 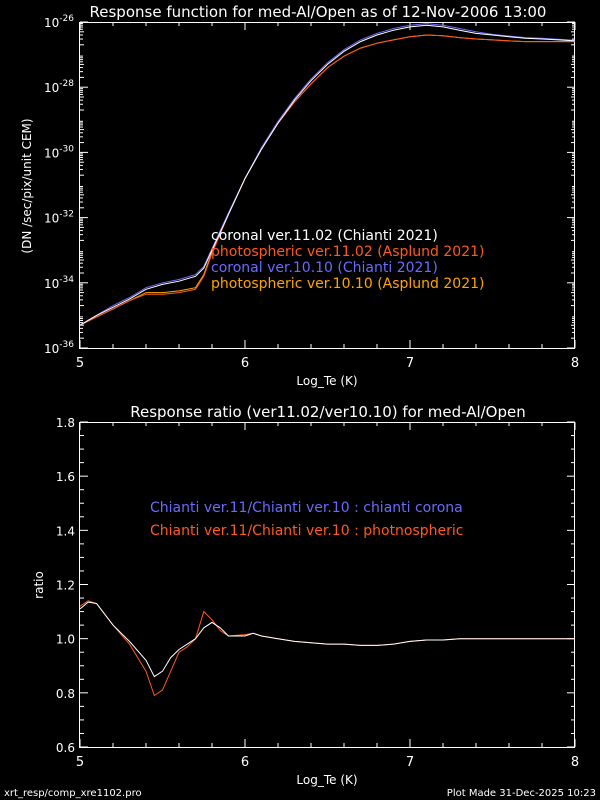 I want to click on top-legend-item-4: photospheric ver.10.10 (Asplund 2021), so click(x=347, y=284).